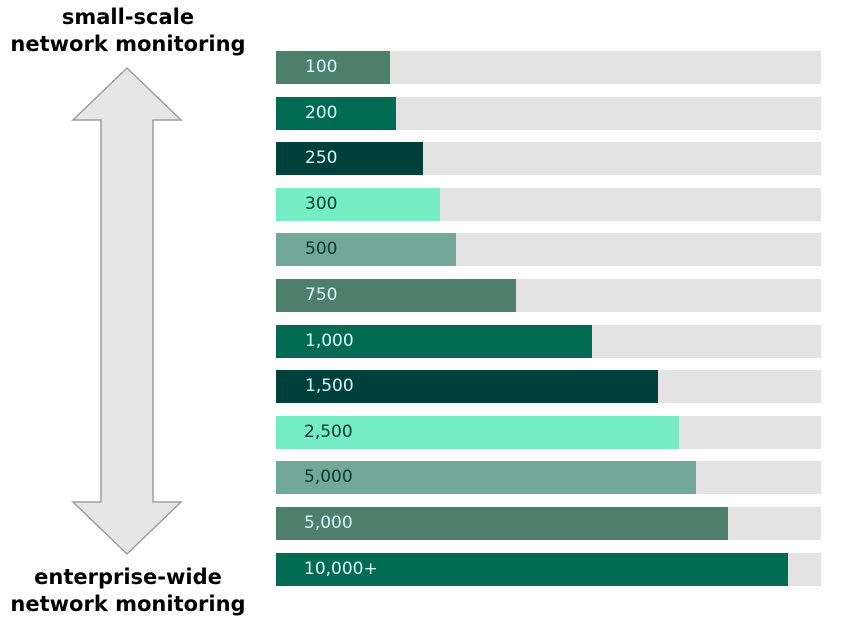 This screenshot has width=847, height=622. I want to click on bar-label: 300, so click(321, 204).